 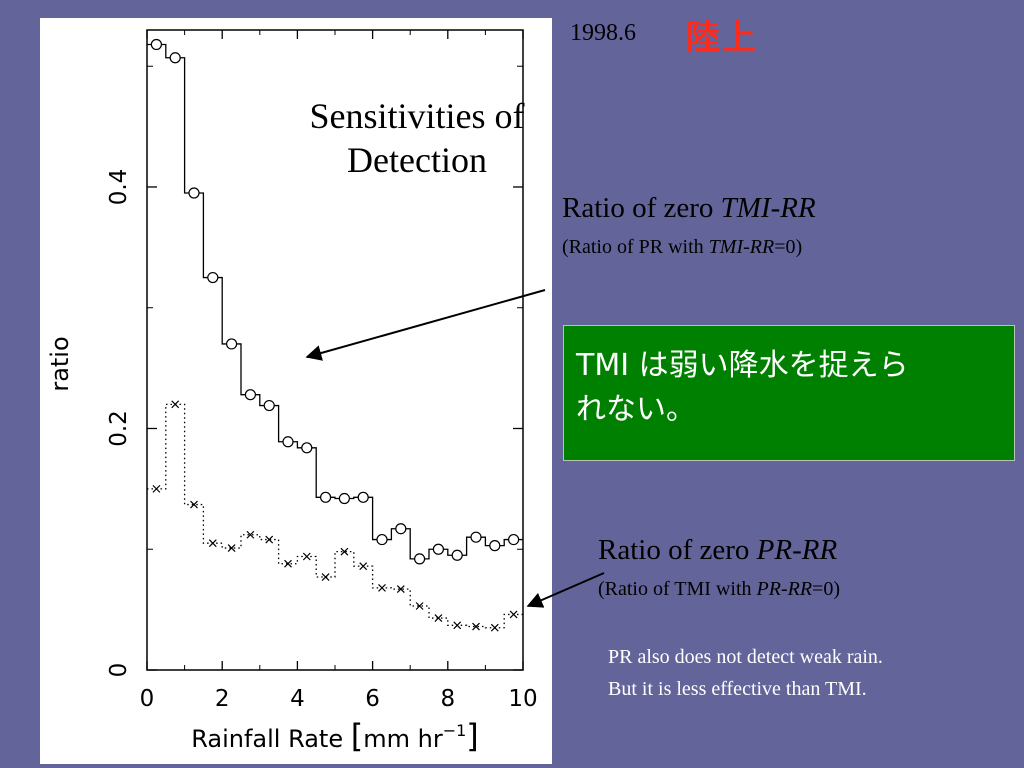 What do you see at coordinates (677, 550) in the screenshot?
I see `pr-annotation-title-plain: Ratio of zero` at bounding box center [677, 550].